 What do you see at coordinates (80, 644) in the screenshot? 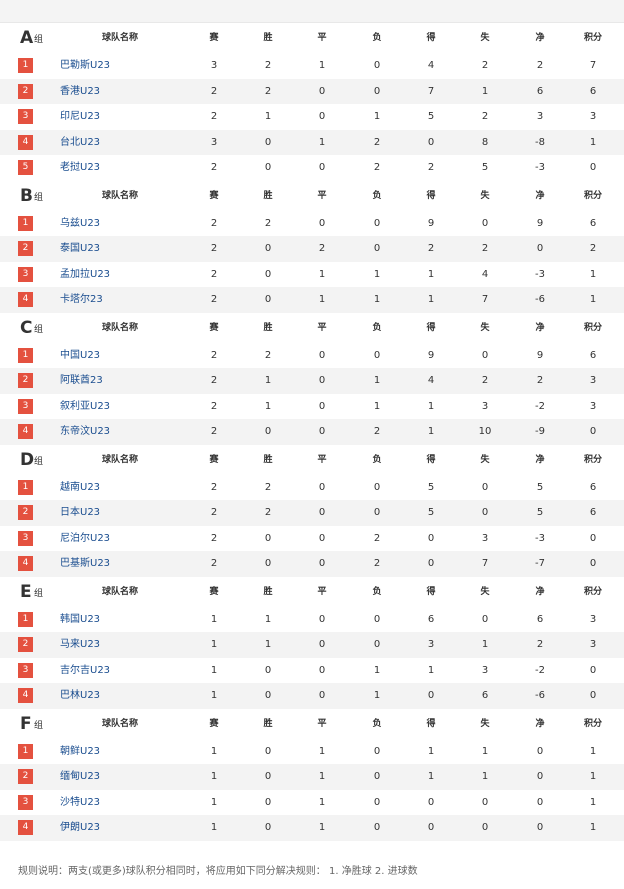
I see `team-name: 马来U23` at bounding box center [80, 644].